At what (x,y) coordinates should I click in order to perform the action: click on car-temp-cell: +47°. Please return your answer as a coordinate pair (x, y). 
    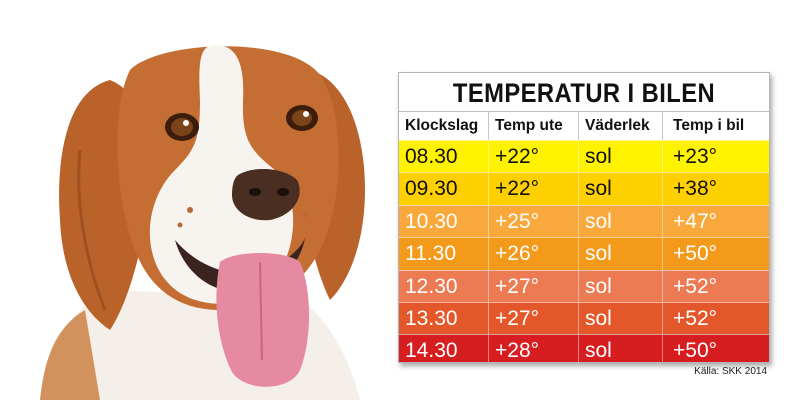
    Looking at the image, I should click on (695, 221).